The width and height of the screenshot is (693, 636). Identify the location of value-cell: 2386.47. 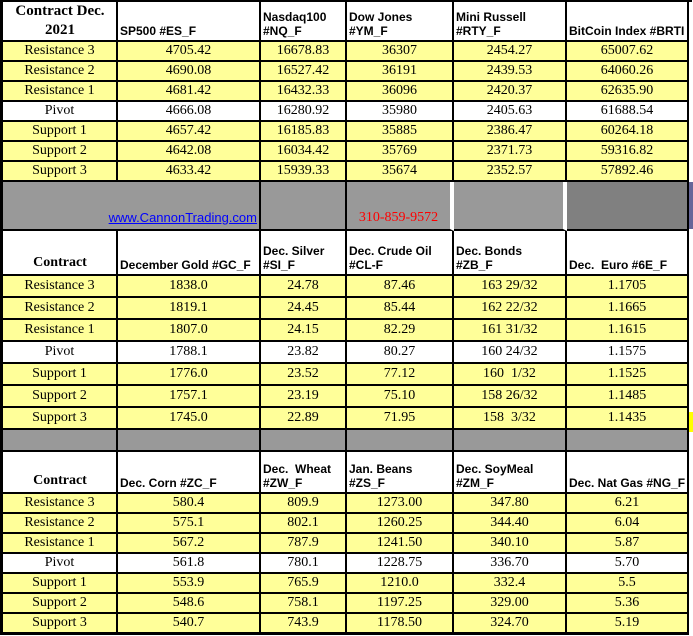
(510, 132).